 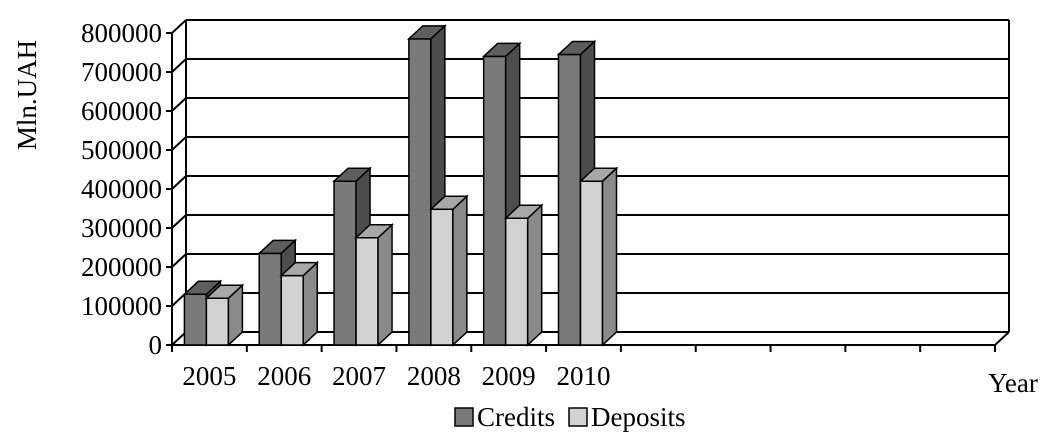 What do you see at coordinates (359, 376) in the screenshot?
I see `x-tick-label: 2007` at bounding box center [359, 376].